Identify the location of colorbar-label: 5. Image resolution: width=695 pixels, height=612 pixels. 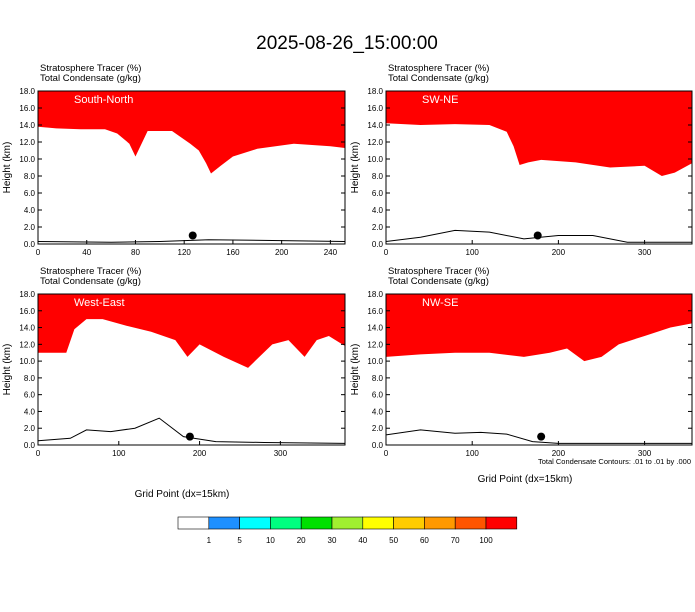
(239, 540).